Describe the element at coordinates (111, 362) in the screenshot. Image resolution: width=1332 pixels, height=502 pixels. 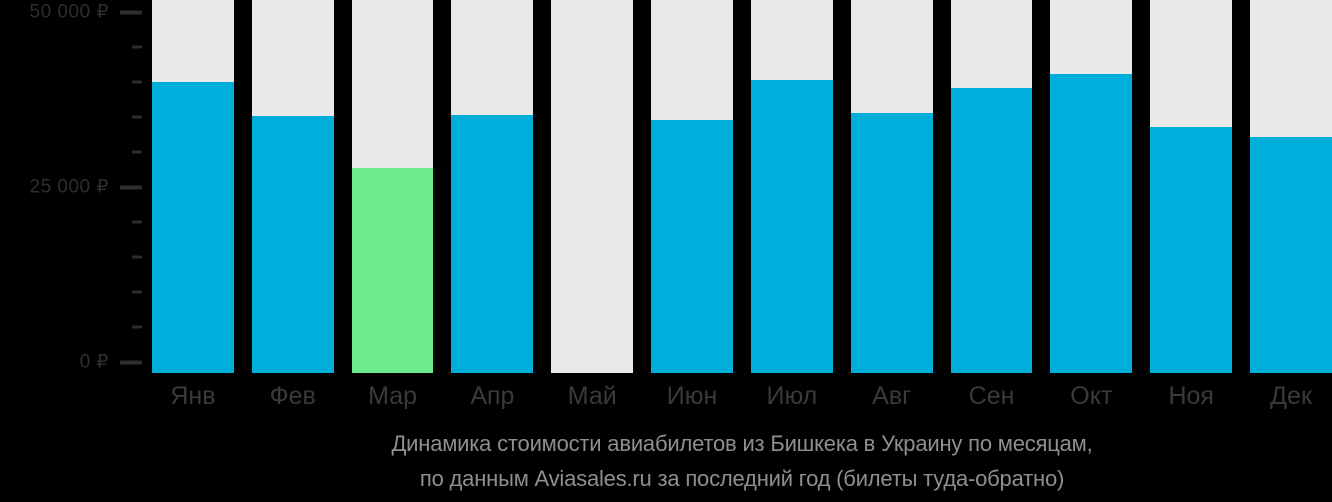
I see `y-axis-major-tick: 0 ₽` at that location.